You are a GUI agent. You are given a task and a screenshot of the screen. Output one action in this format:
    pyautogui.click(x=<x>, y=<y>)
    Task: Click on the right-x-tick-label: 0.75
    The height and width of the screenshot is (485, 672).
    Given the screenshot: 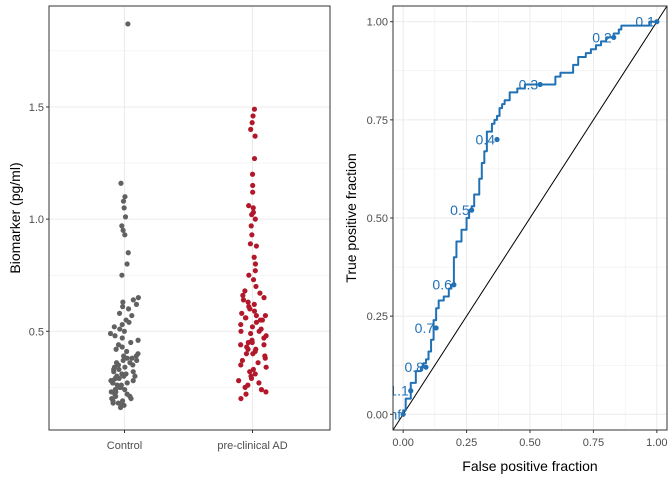 What is the action you would take?
    pyautogui.click(x=593, y=443)
    